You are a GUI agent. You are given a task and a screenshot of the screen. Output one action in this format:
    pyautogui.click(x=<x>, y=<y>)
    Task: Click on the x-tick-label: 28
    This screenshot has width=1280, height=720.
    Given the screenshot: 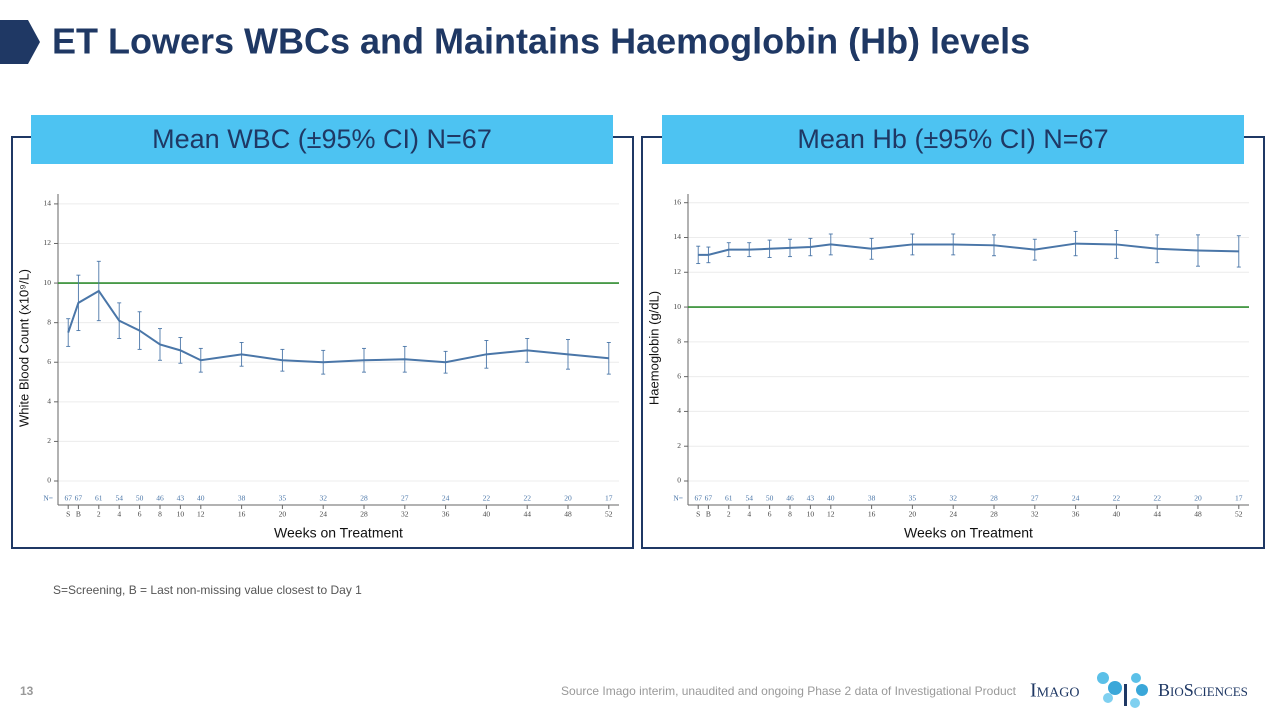 What is the action you would take?
    pyautogui.click(x=994, y=514)
    